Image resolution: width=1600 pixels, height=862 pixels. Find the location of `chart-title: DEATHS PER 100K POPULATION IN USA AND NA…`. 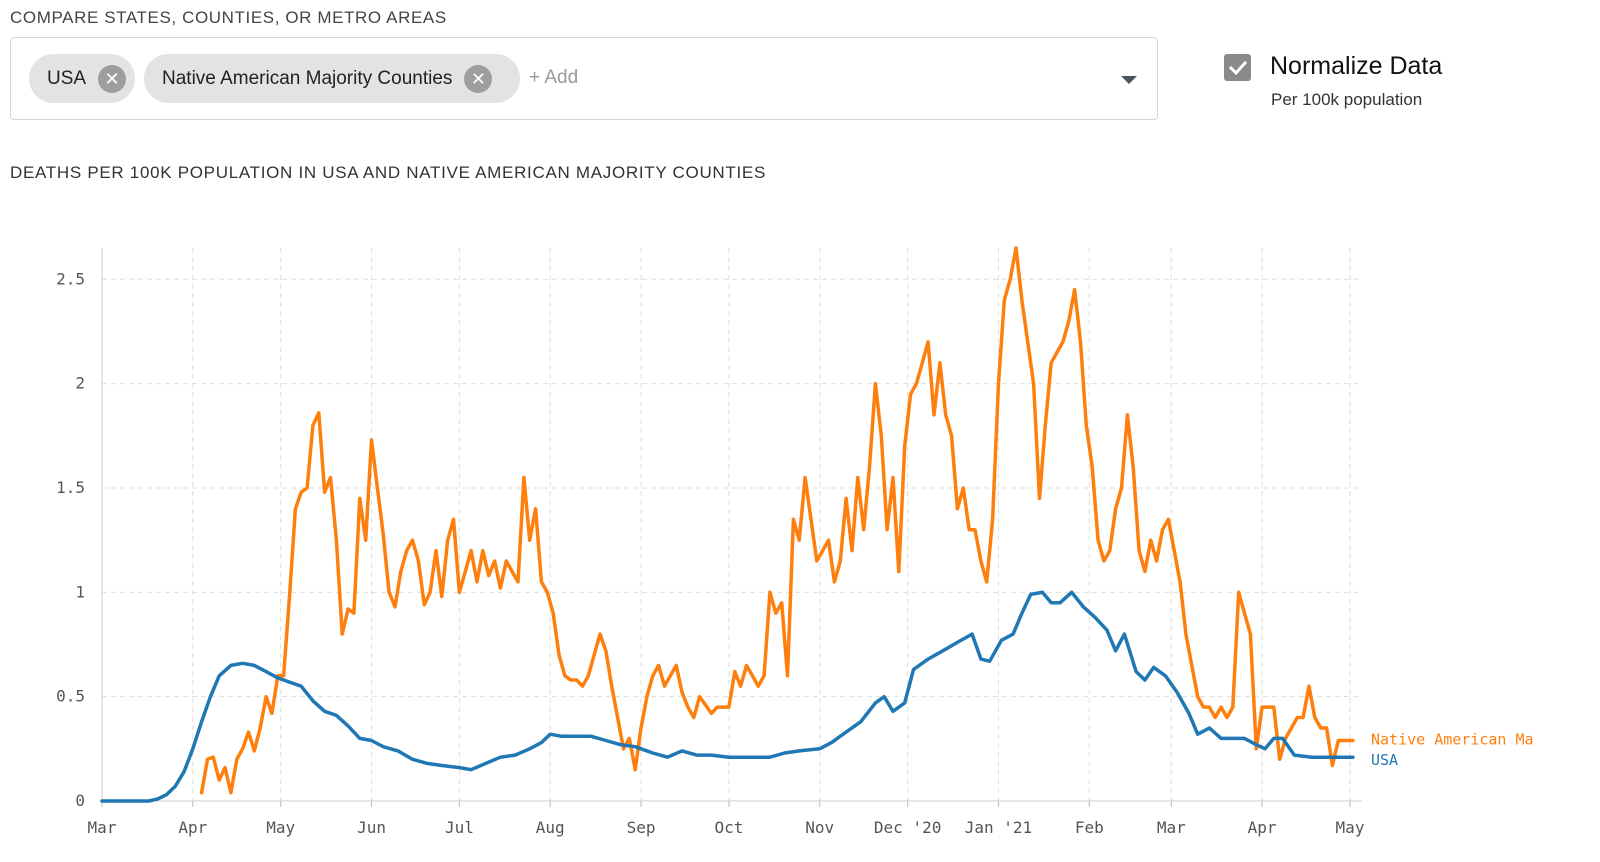

chart-title: DEATHS PER 100K POPULATION IN USA AND NA… is located at coordinates (388, 172).